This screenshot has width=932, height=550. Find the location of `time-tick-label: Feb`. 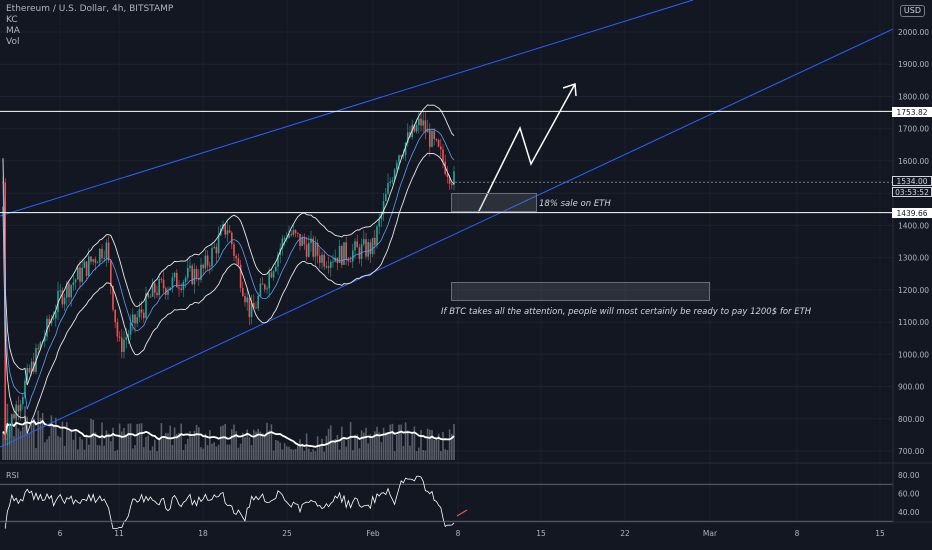

time-tick-label: Feb is located at coordinates (373, 533).